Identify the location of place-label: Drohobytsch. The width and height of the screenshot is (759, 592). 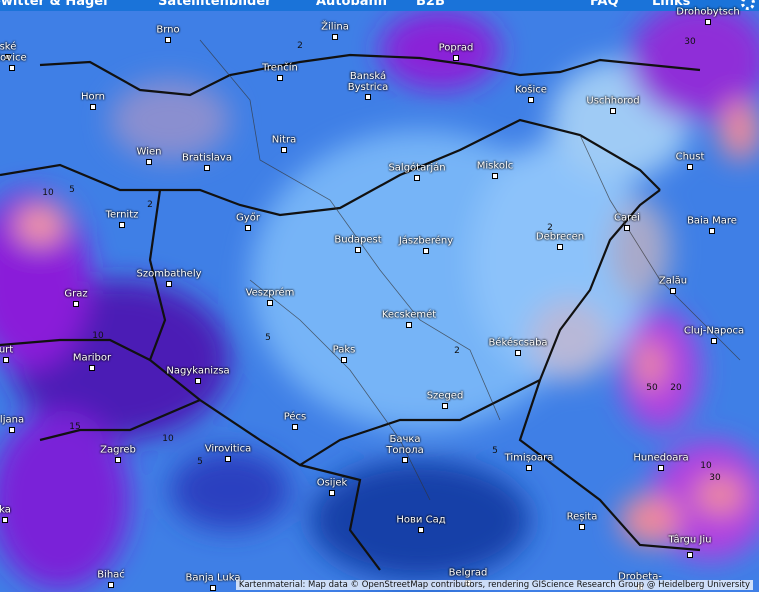
(708, 12).